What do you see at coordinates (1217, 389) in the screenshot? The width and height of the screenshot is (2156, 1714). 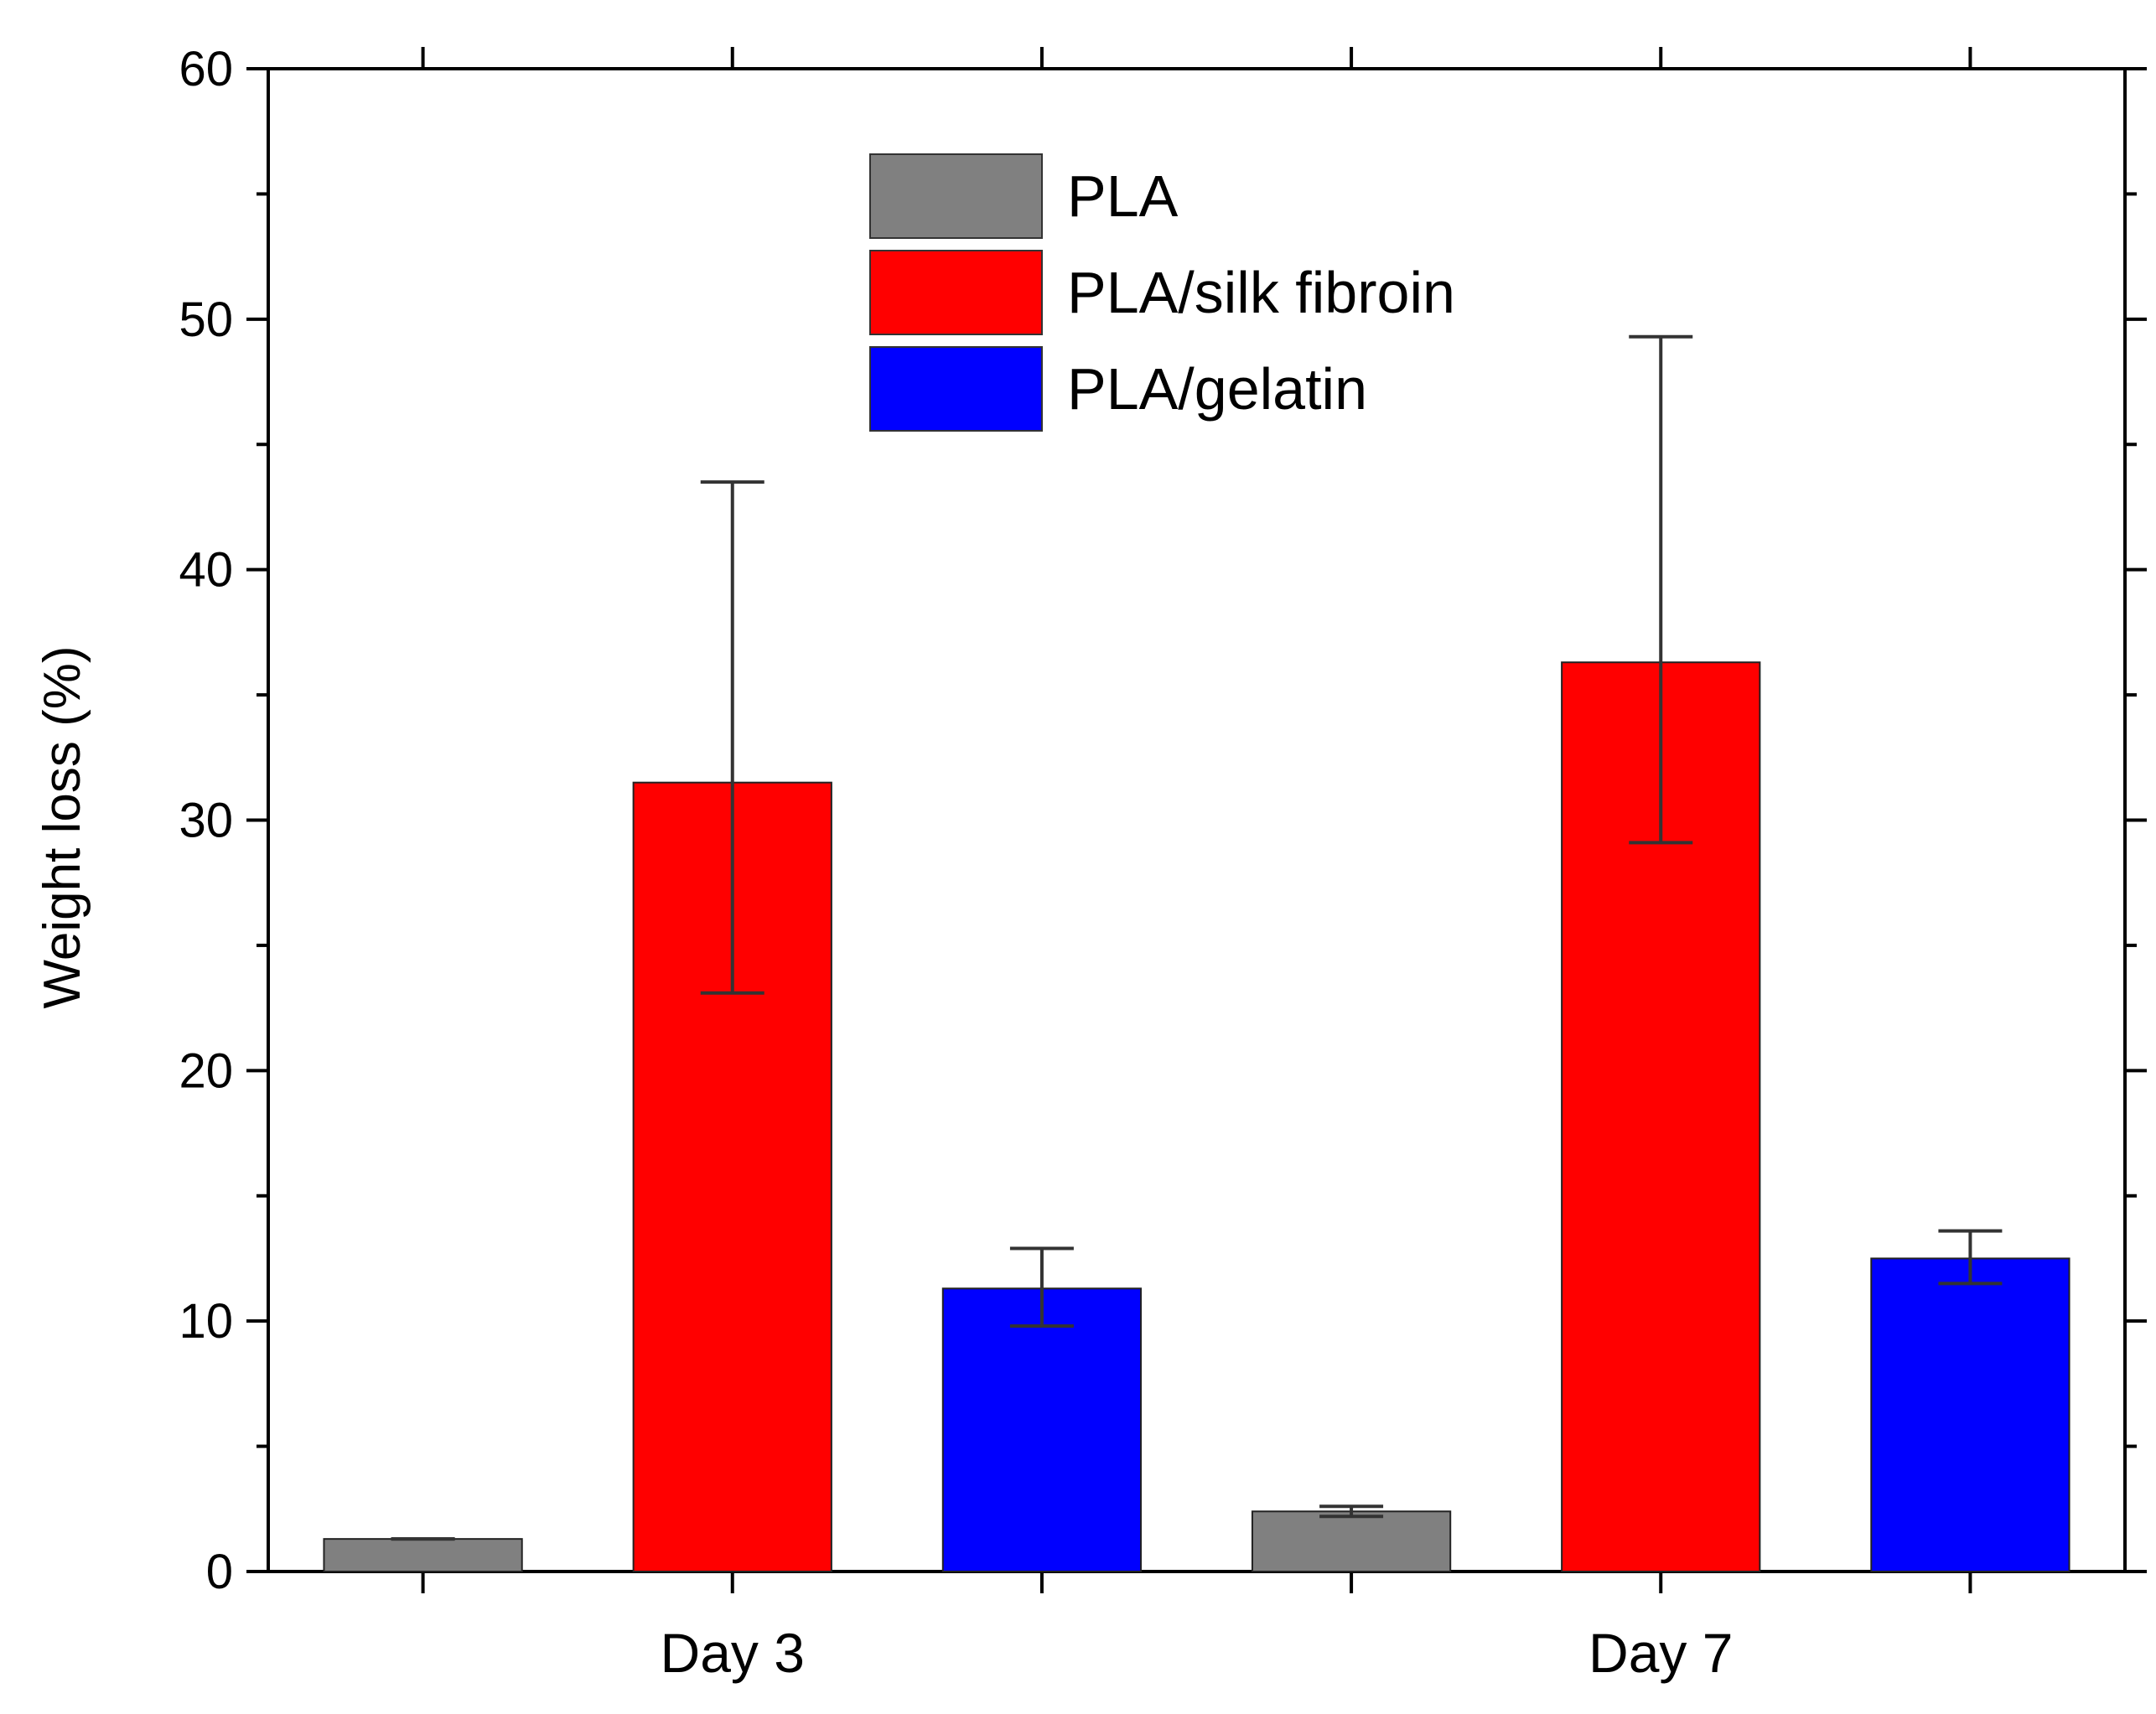 I see `legend-label: PLA/gelatin` at bounding box center [1217, 389].